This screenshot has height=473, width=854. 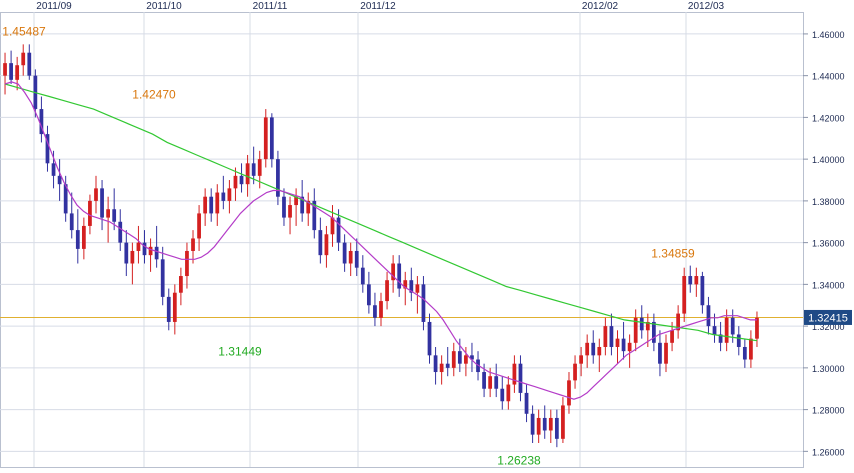 What do you see at coordinates (828, 202) in the screenshot?
I see `y-tick-label: 1.38000` at bounding box center [828, 202].